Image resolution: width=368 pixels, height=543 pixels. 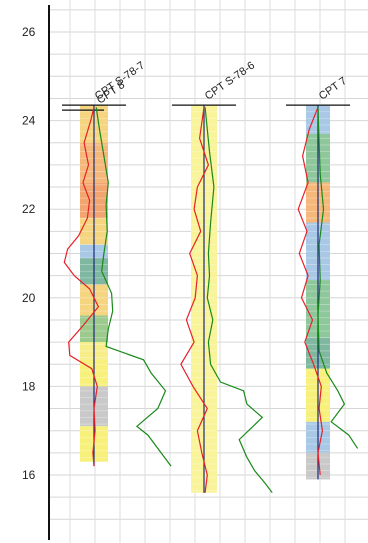 What do you see at coordinates (230, 81) in the screenshot?
I see `column-label: CPT S-78-6` at bounding box center [230, 81].